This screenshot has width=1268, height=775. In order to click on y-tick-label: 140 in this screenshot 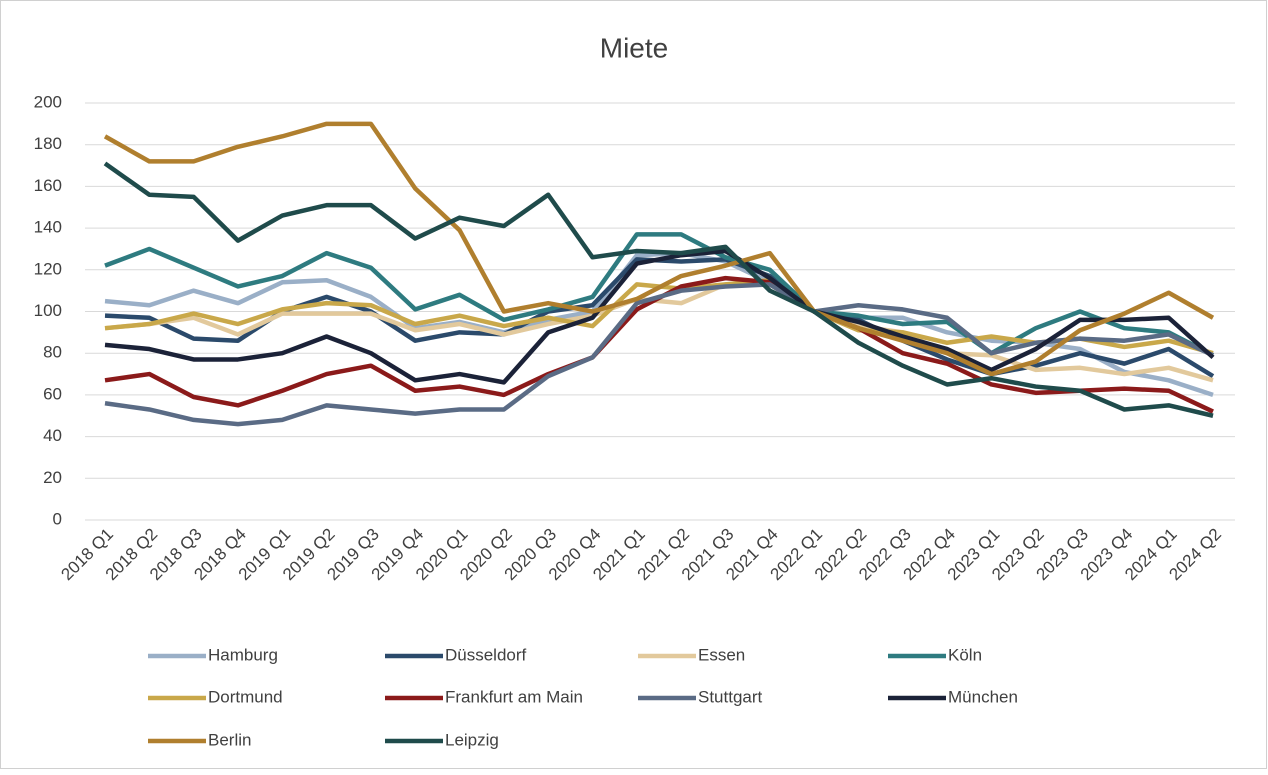, I will do `click(48, 227)`.